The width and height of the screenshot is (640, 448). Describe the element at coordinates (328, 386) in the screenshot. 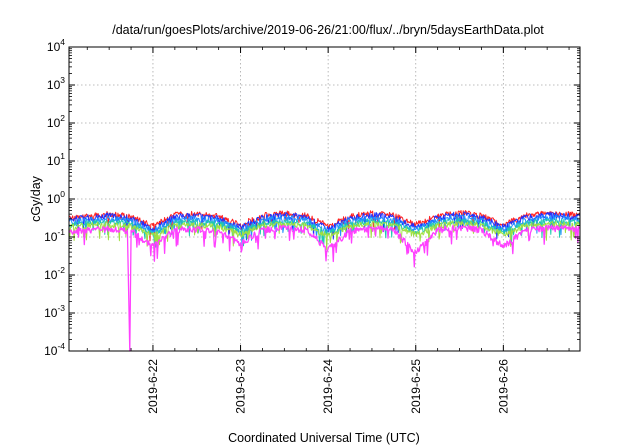

I see `x-tick-label: 2019-6-24` at that location.